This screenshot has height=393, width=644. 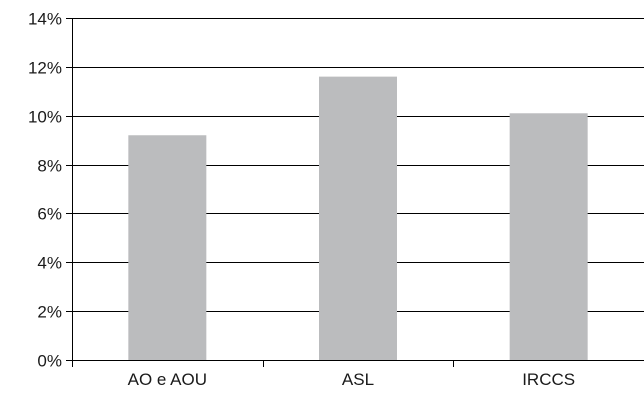 I want to click on x-axis-tick-labels: AO e AOU ASL IRCCS, so click(x=351, y=379).